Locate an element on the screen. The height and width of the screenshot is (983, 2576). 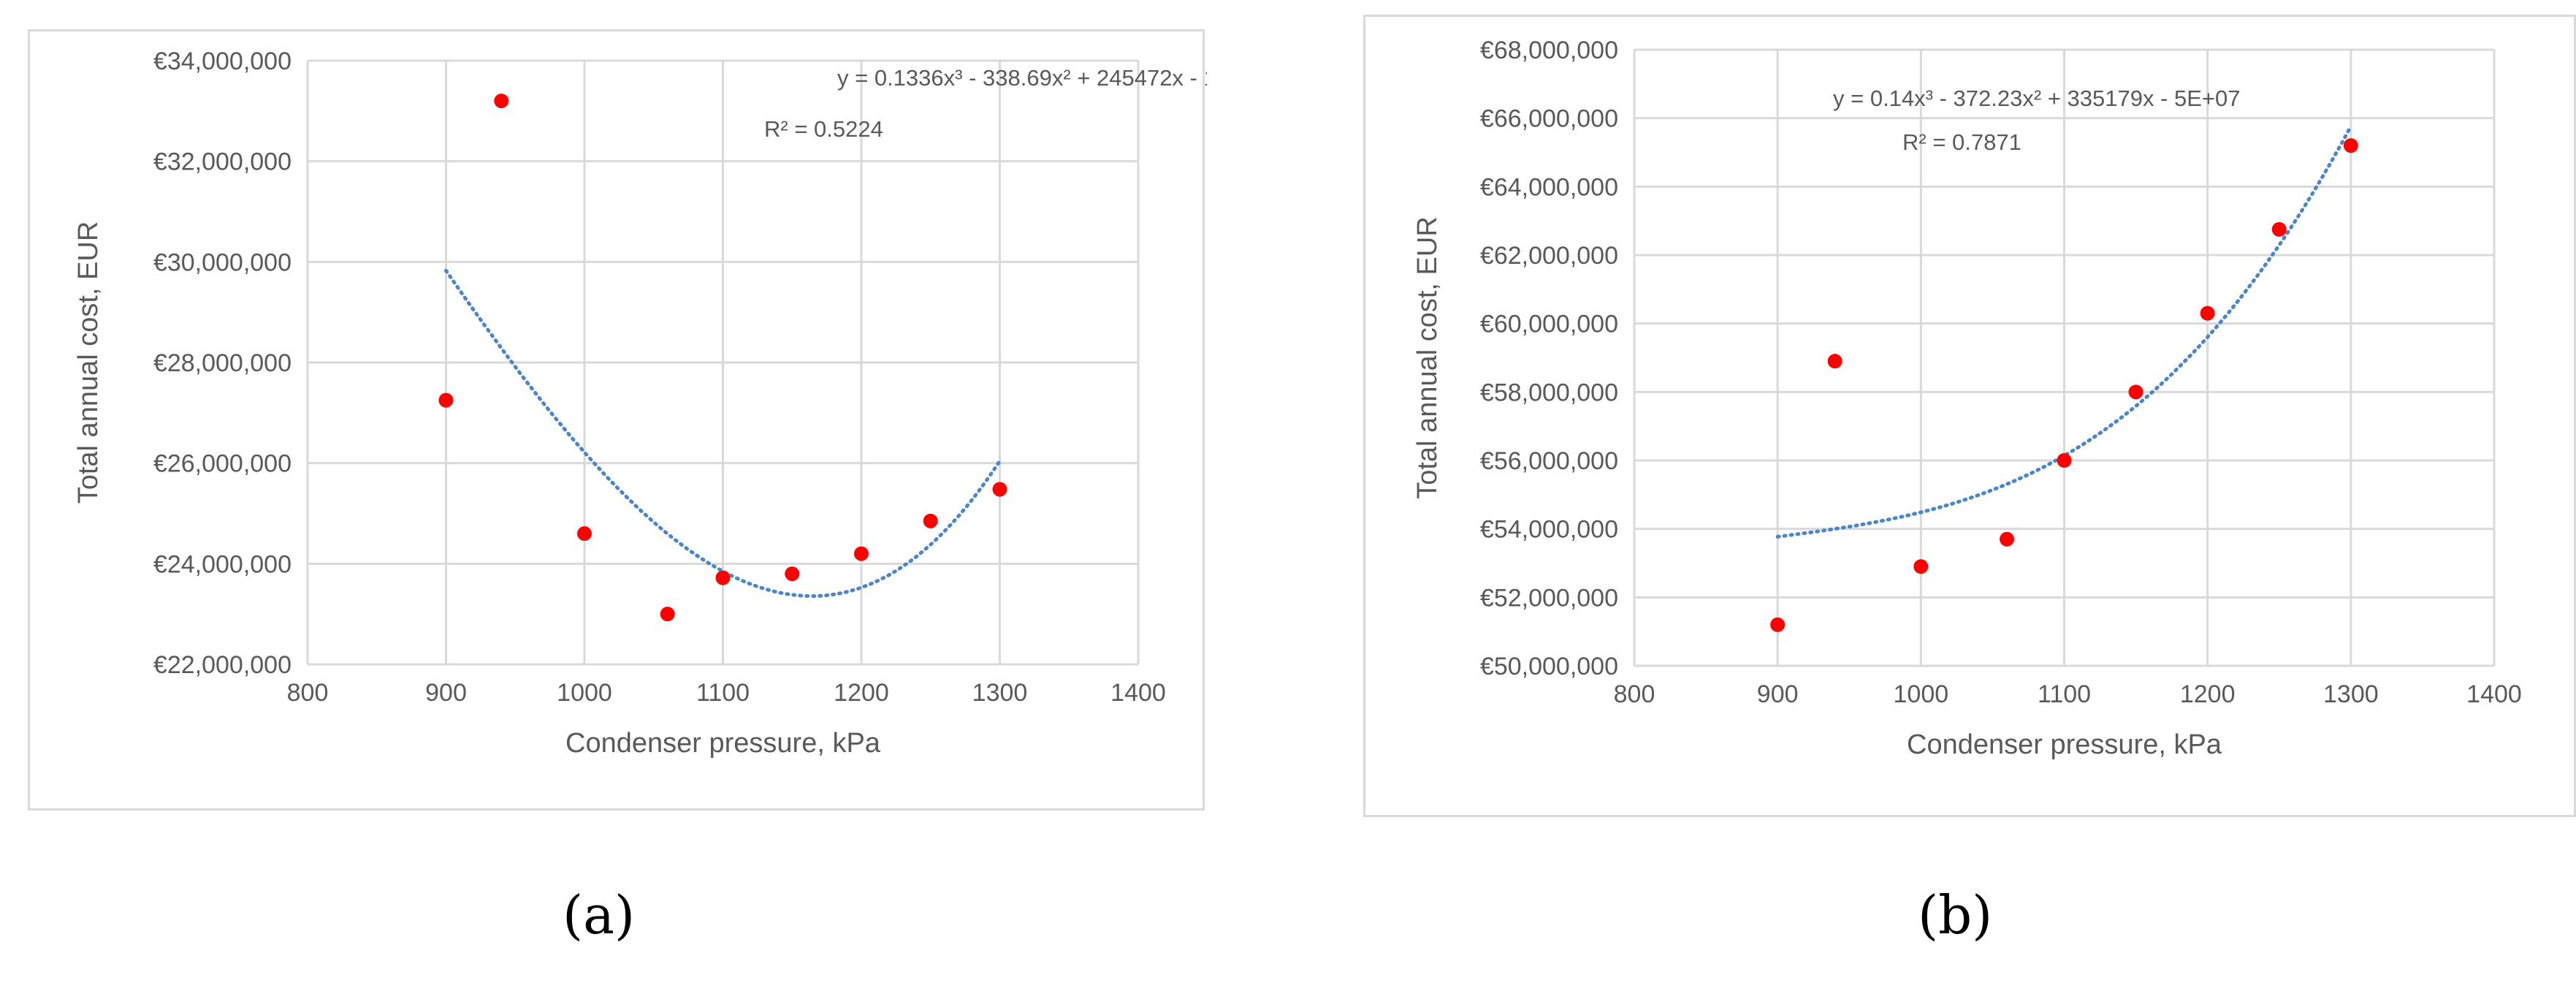
y-tick-label: €62,000,000 is located at coordinates (1549, 256).